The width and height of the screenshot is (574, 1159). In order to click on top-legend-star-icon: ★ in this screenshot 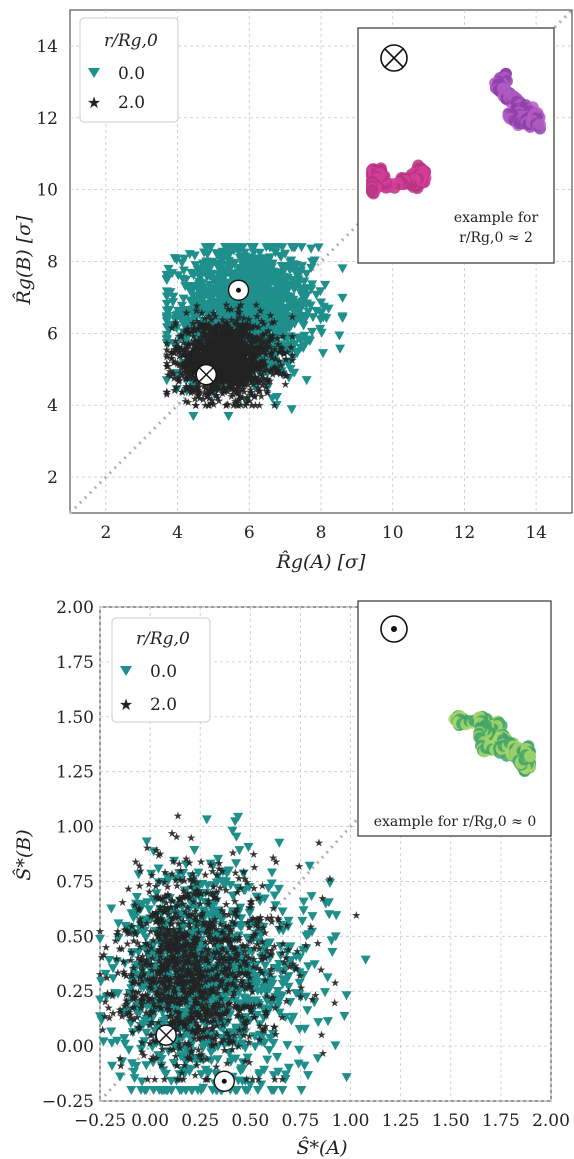, I will do `click(94, 102)`.